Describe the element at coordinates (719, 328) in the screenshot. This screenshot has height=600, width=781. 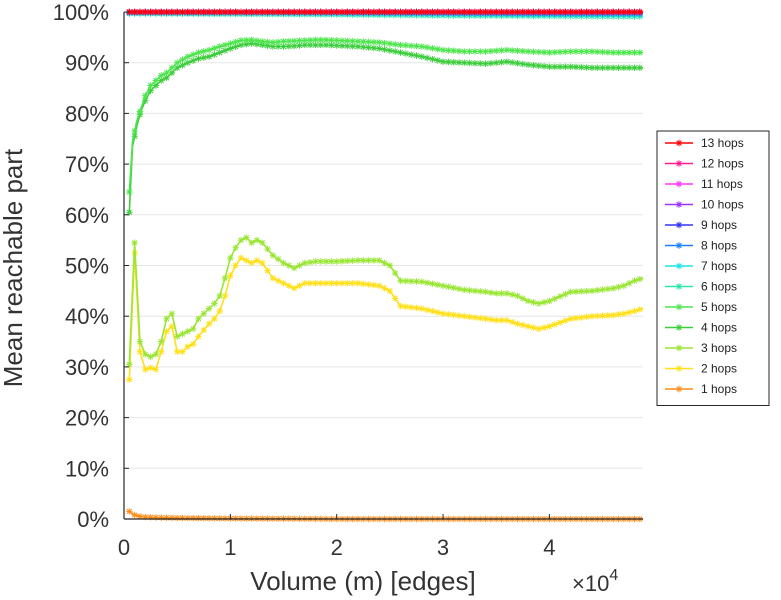
I see `legend-label: 4 hops` at that location.